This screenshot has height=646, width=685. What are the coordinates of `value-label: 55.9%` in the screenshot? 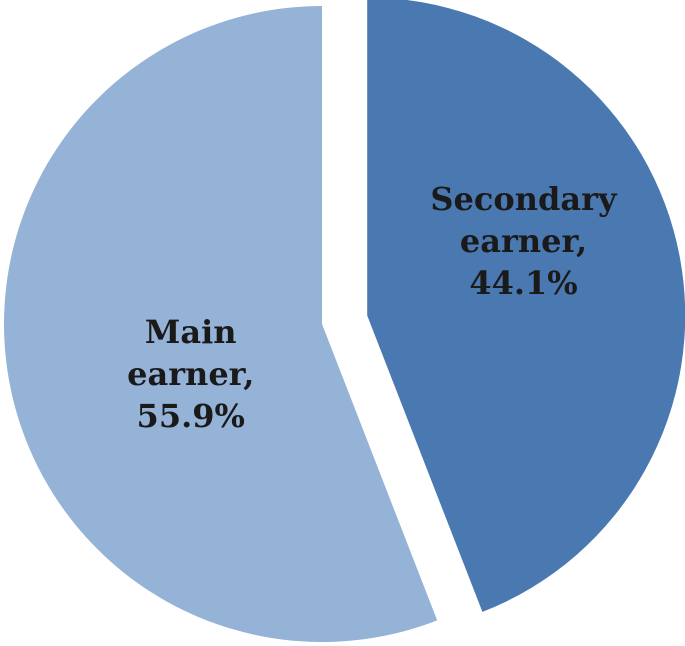 It's located at (190, 415).